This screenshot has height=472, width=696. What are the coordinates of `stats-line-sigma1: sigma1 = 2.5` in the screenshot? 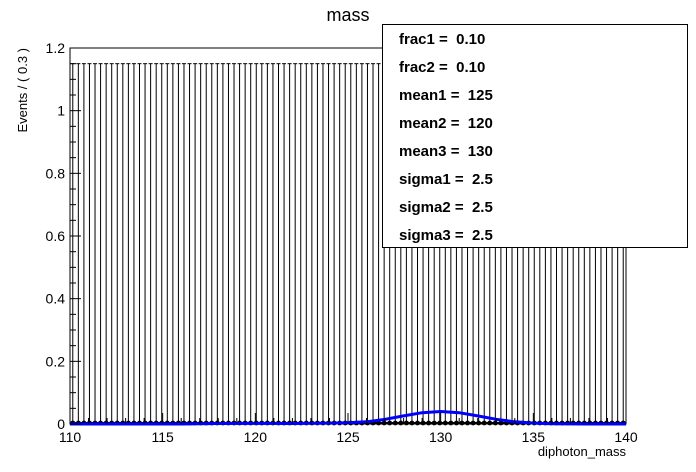 It's located at (446, 179).